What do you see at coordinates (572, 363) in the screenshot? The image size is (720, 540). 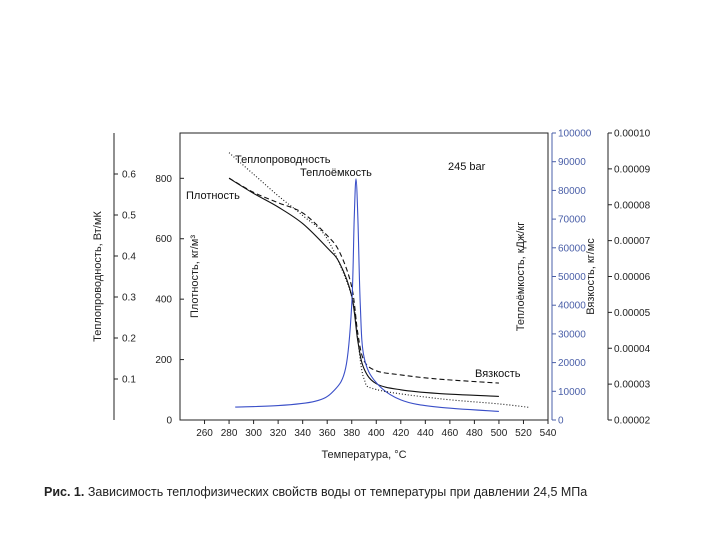 I see `heat-capacity-axis-tick-label: 20000` at bounding box center [572, 363].